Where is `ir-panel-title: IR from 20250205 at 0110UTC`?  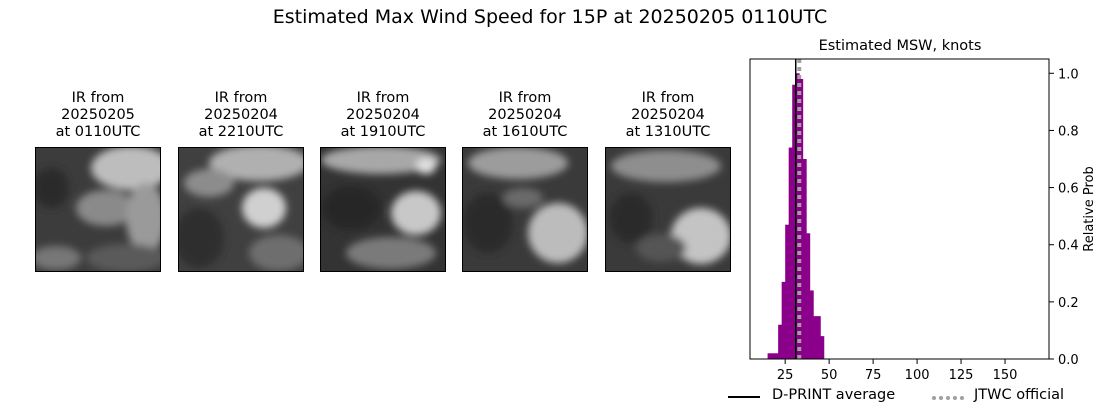
ir-panel-title: IR from 20250205 at 0110UTC is located at coordinates (98, 115).